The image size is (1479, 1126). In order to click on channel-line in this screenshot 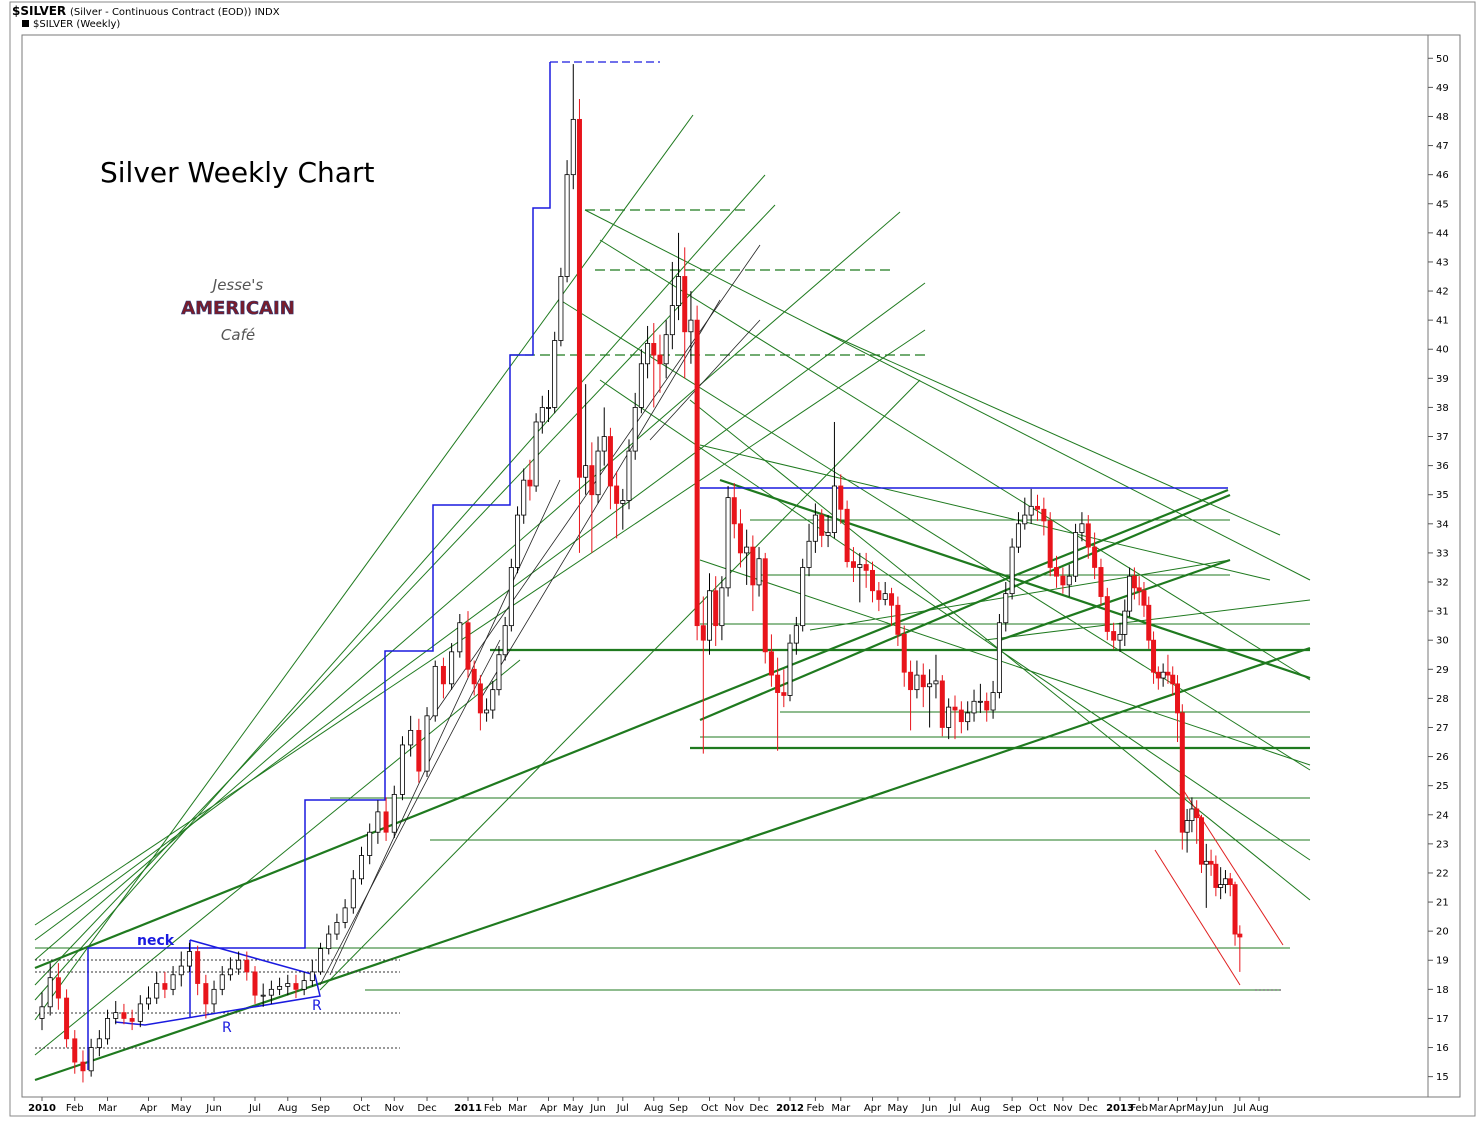, I will do `click(1197, 917)`.